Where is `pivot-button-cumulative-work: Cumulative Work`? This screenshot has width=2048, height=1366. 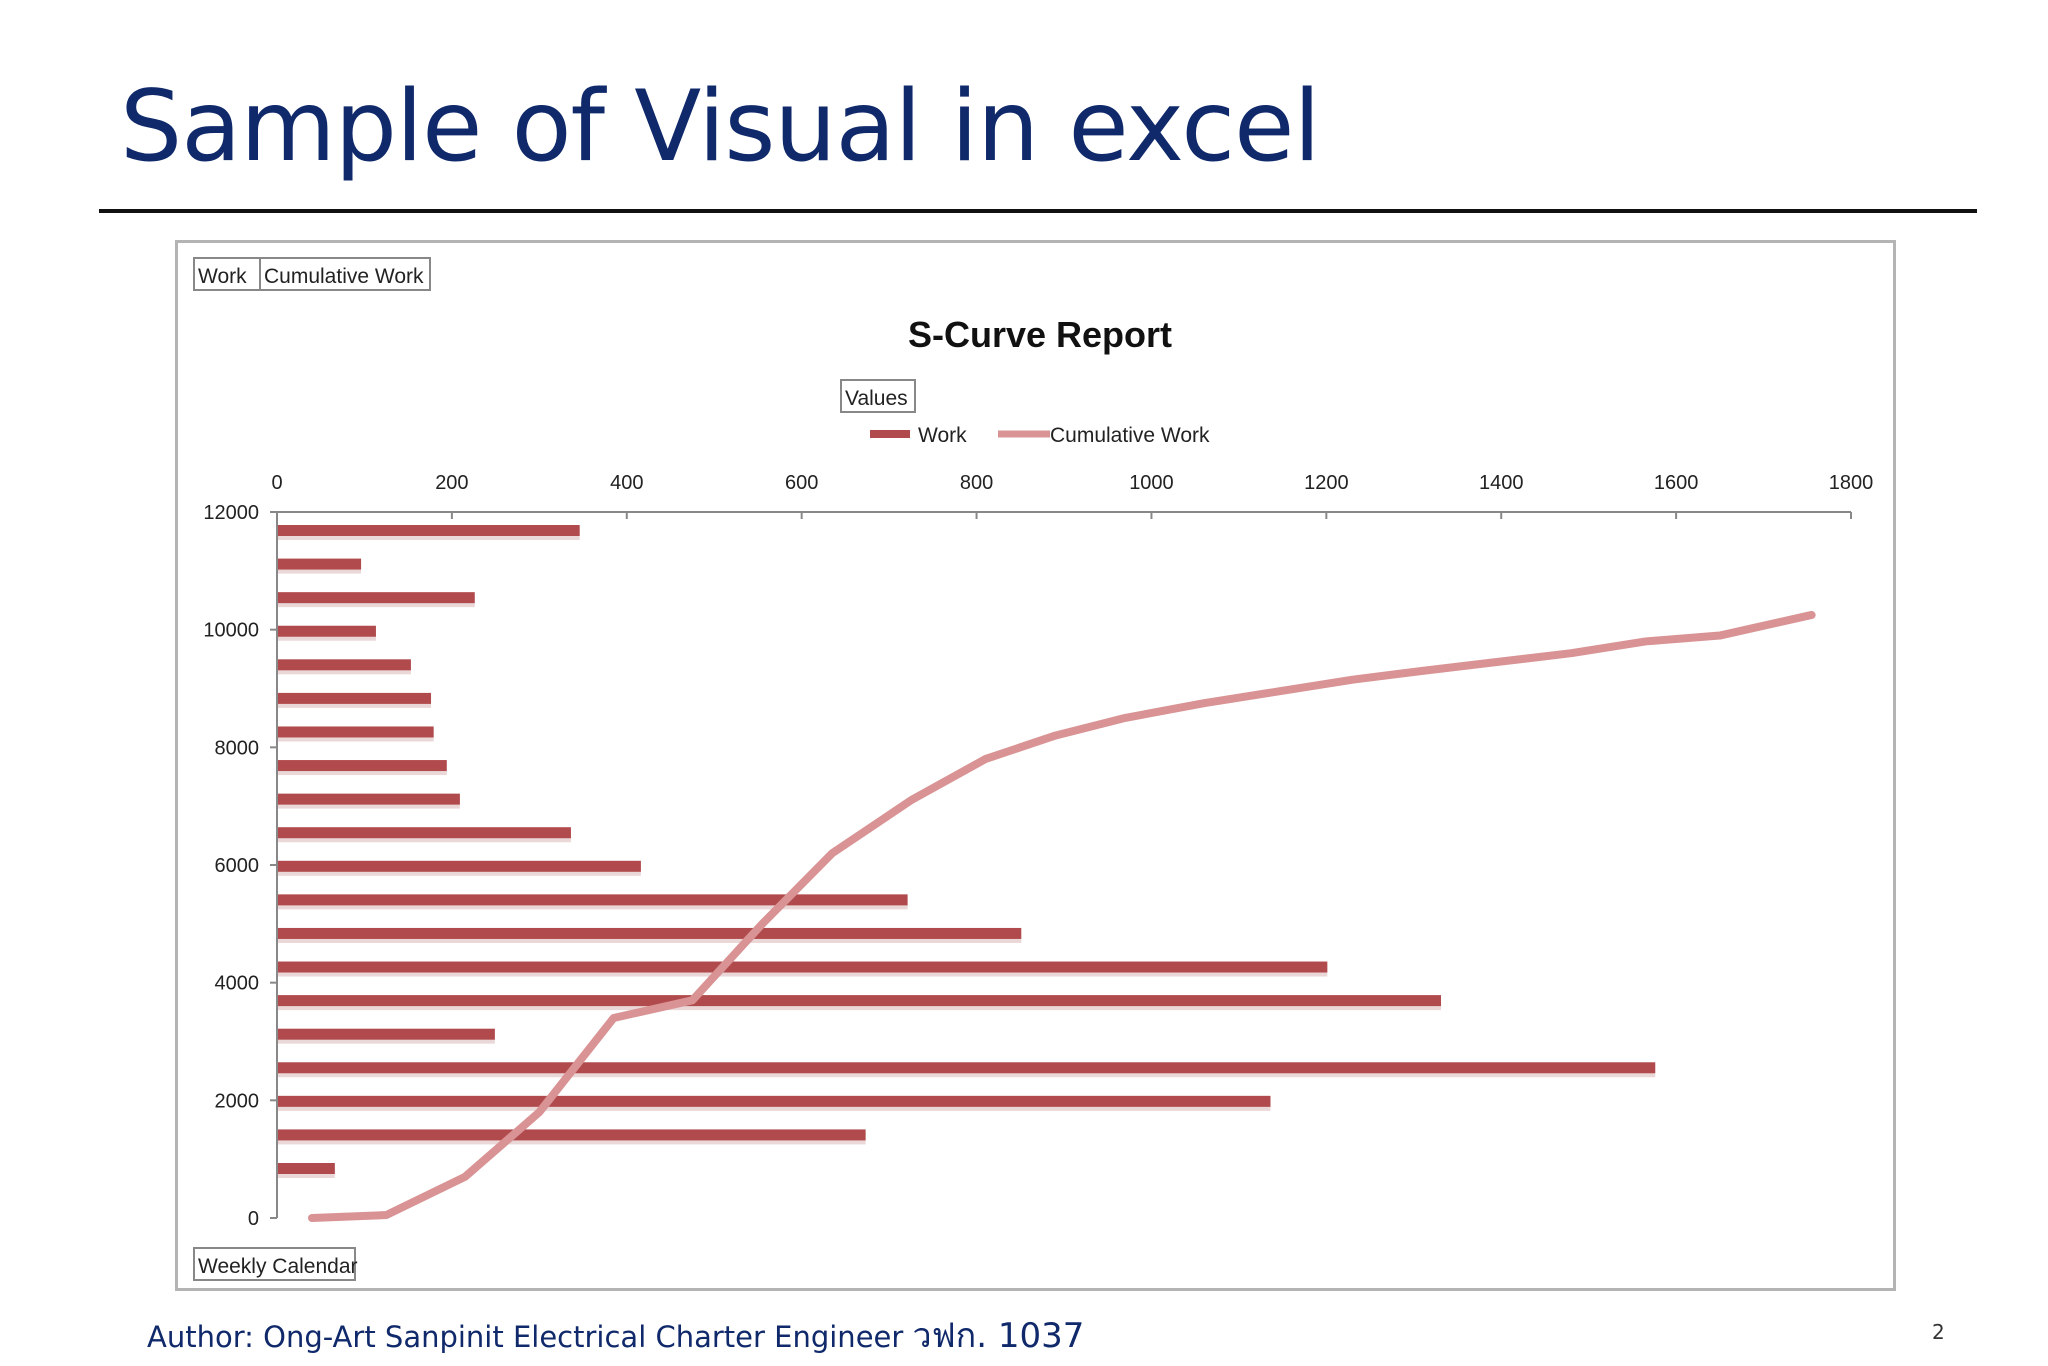 pivot-button-cumulative-work: Cumulative Work is located at coordinates (345, 274).